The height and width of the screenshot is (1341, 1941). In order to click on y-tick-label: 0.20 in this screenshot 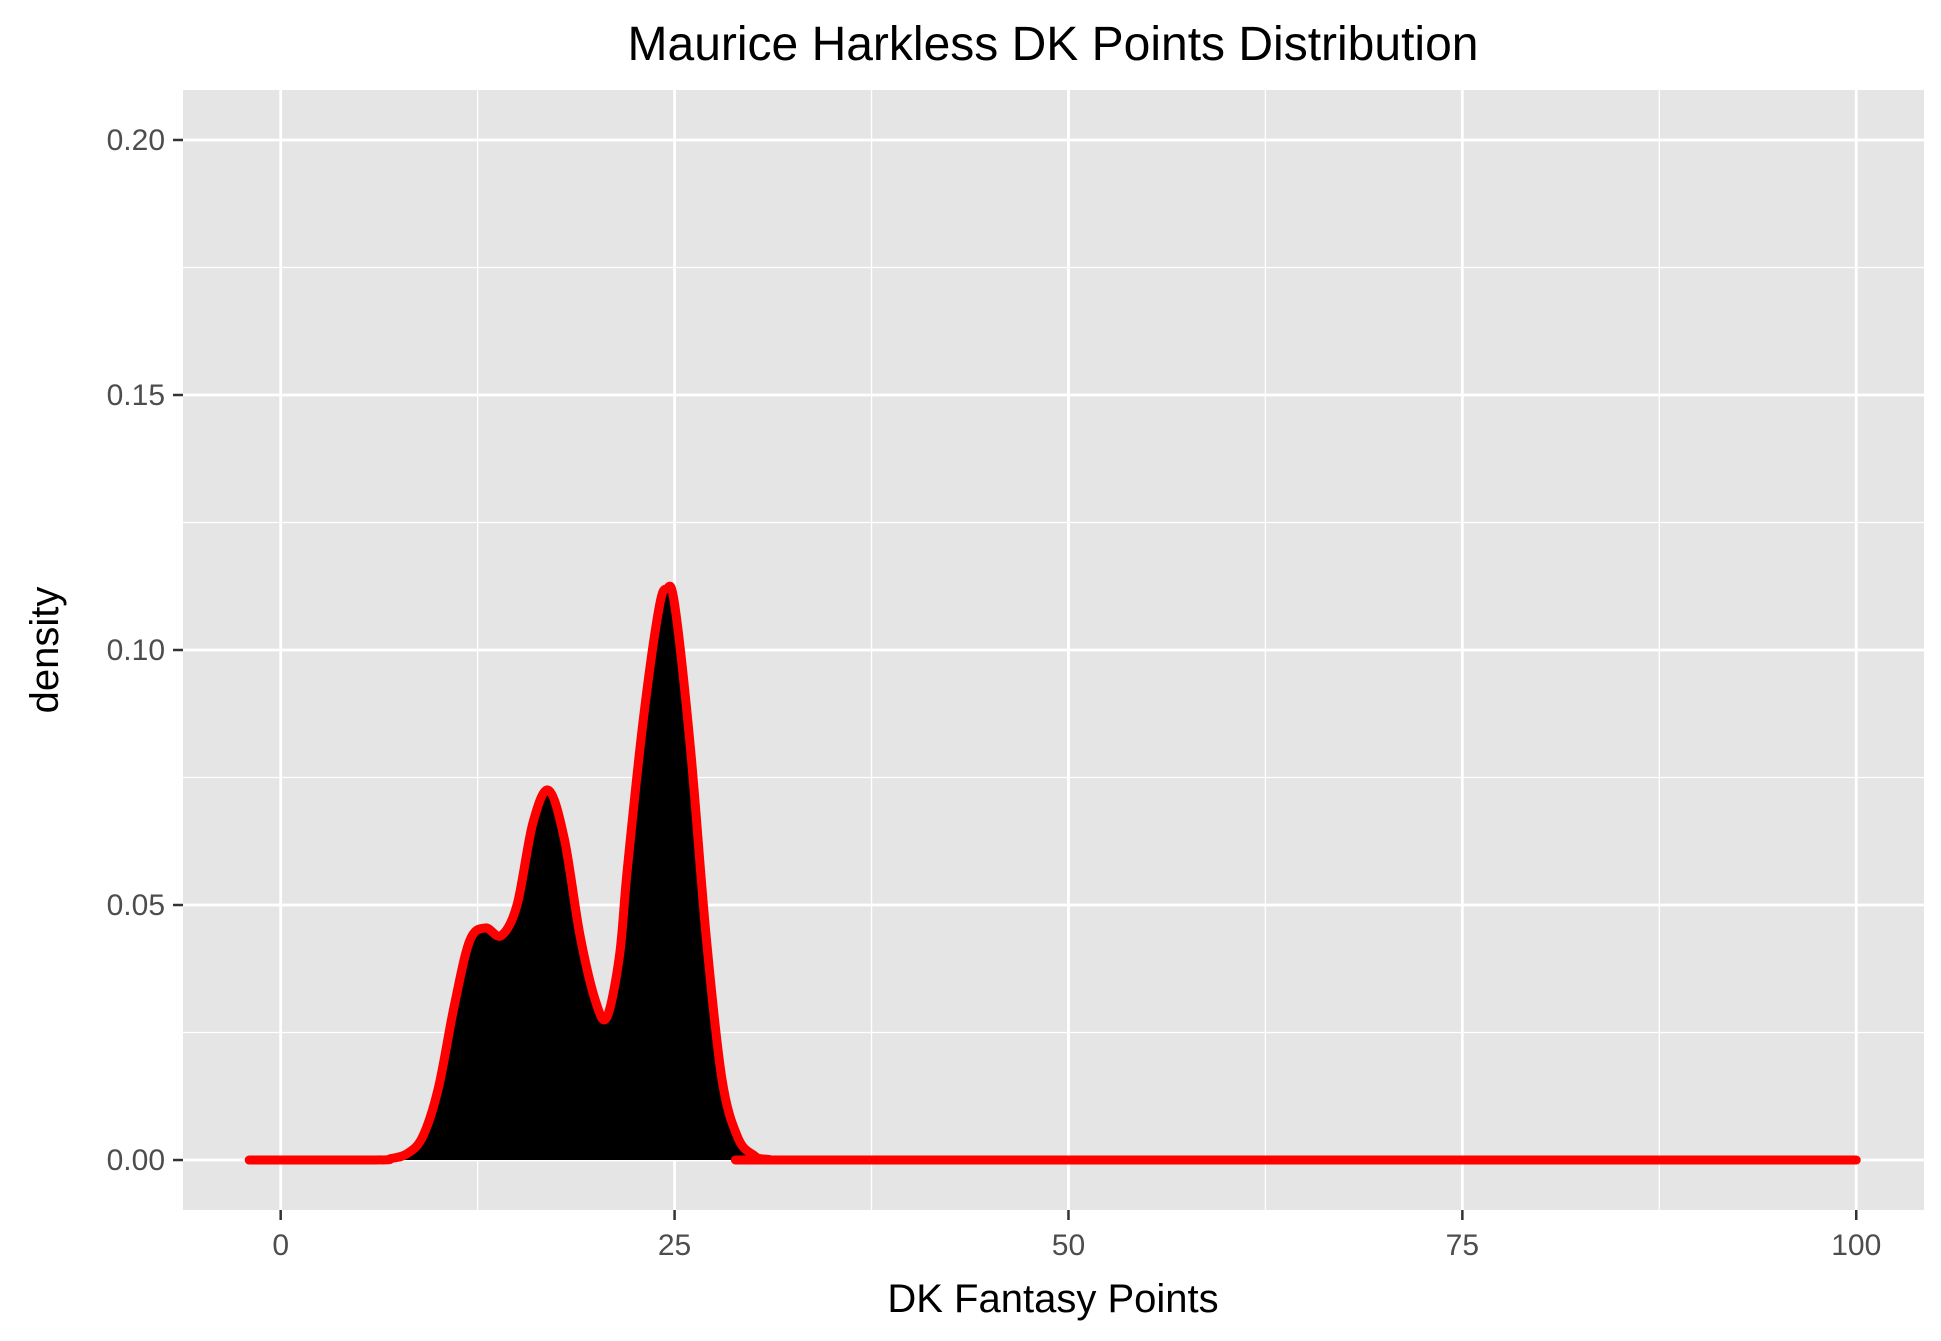, I will do `click(136, 140)`.